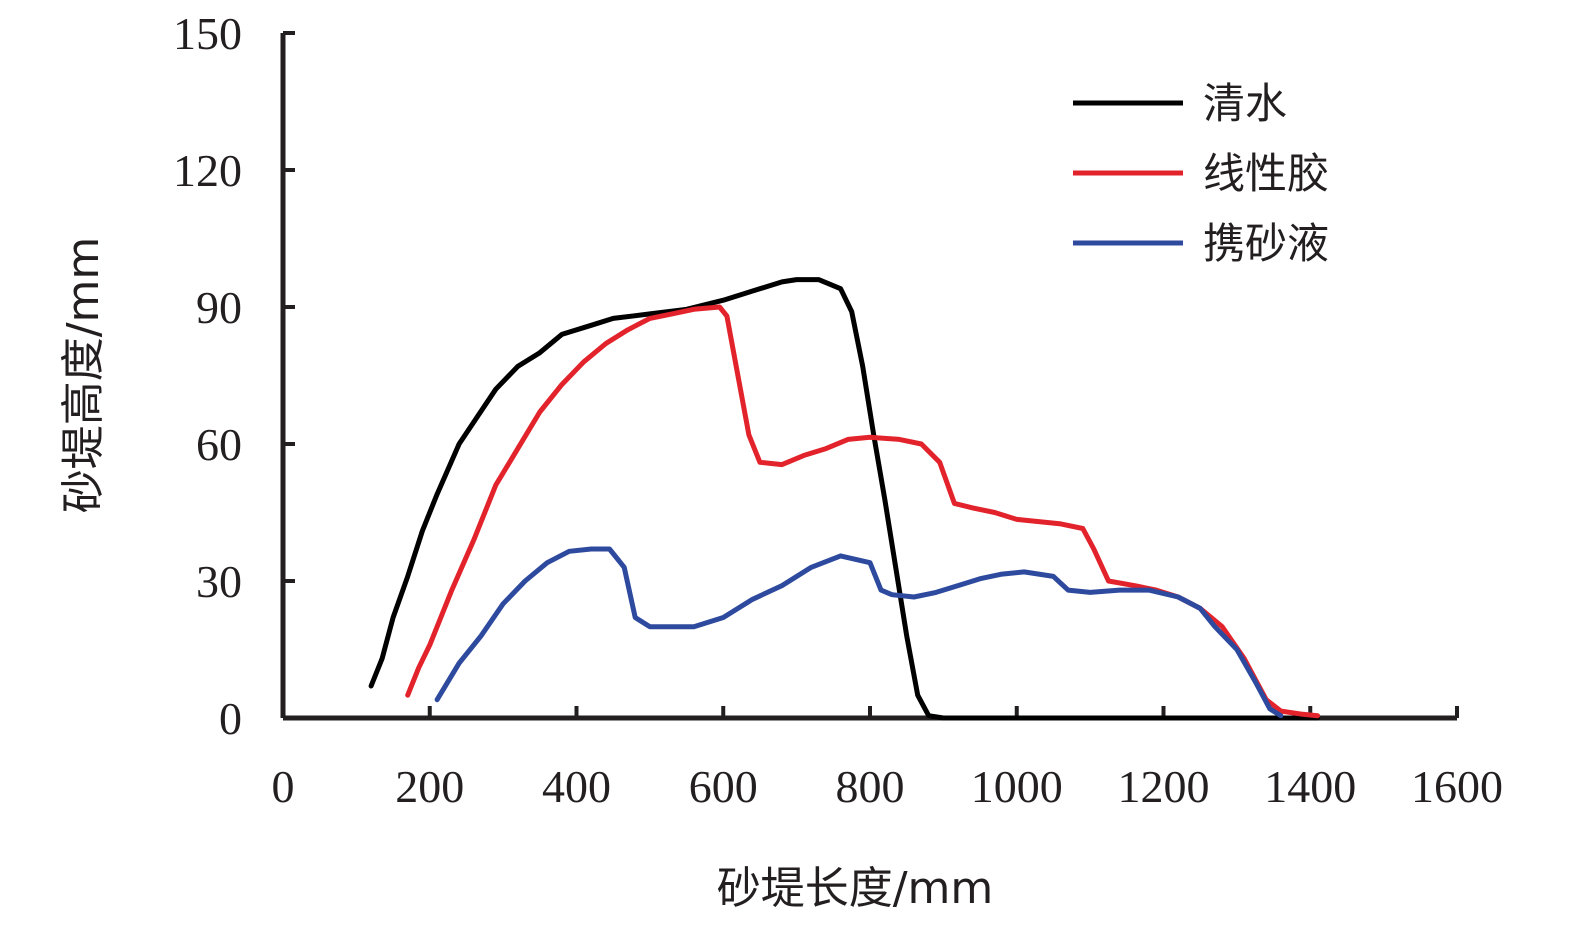 The height and width of the screenshot is (930, 1575). I want to click on x-tick-label-600: 600, so click(723, 786).